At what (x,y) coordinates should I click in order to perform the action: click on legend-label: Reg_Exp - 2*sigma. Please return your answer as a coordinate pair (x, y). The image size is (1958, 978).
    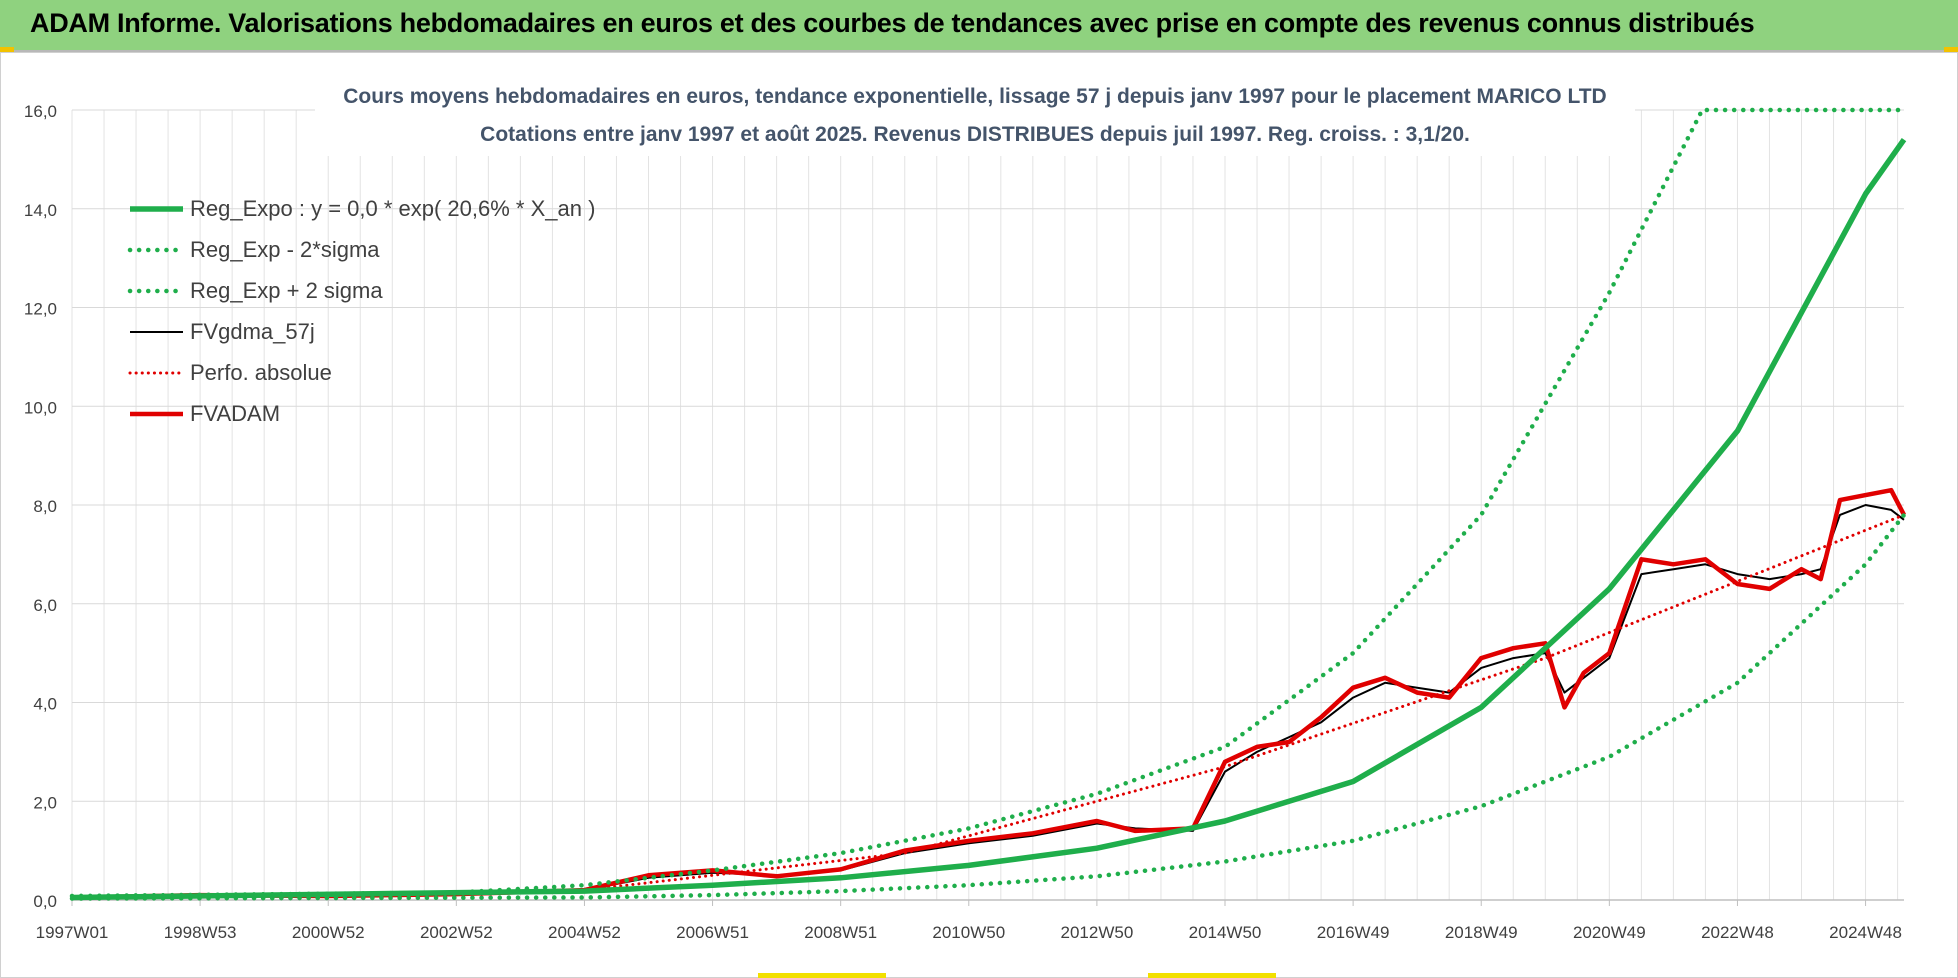
    Looking at the image, I should click on (285, 249).